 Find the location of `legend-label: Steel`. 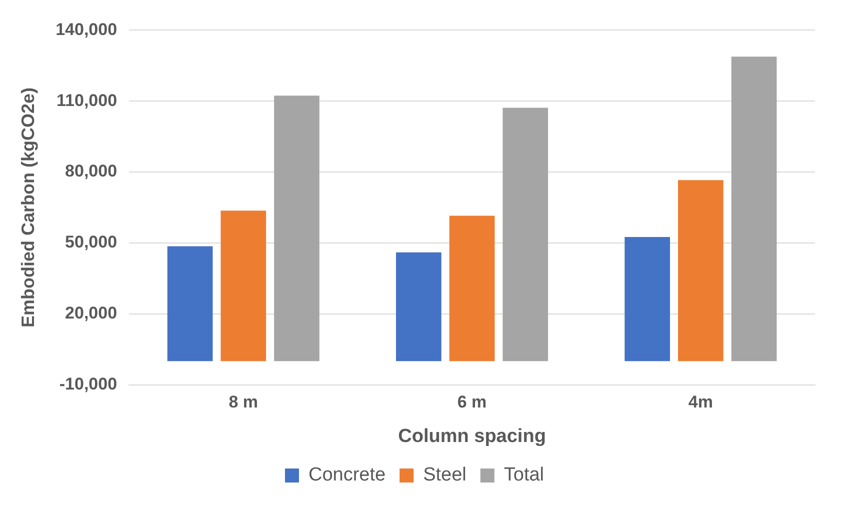

legend-label: Steel is located at coordinates (444, 475).